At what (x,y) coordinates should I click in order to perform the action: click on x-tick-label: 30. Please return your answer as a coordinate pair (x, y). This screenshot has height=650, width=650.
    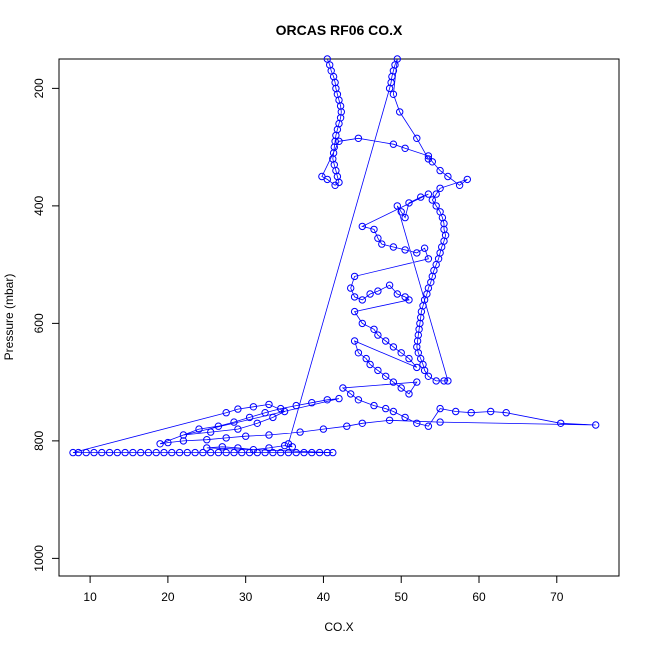
    Looking at the image, I should click on (246, 597).